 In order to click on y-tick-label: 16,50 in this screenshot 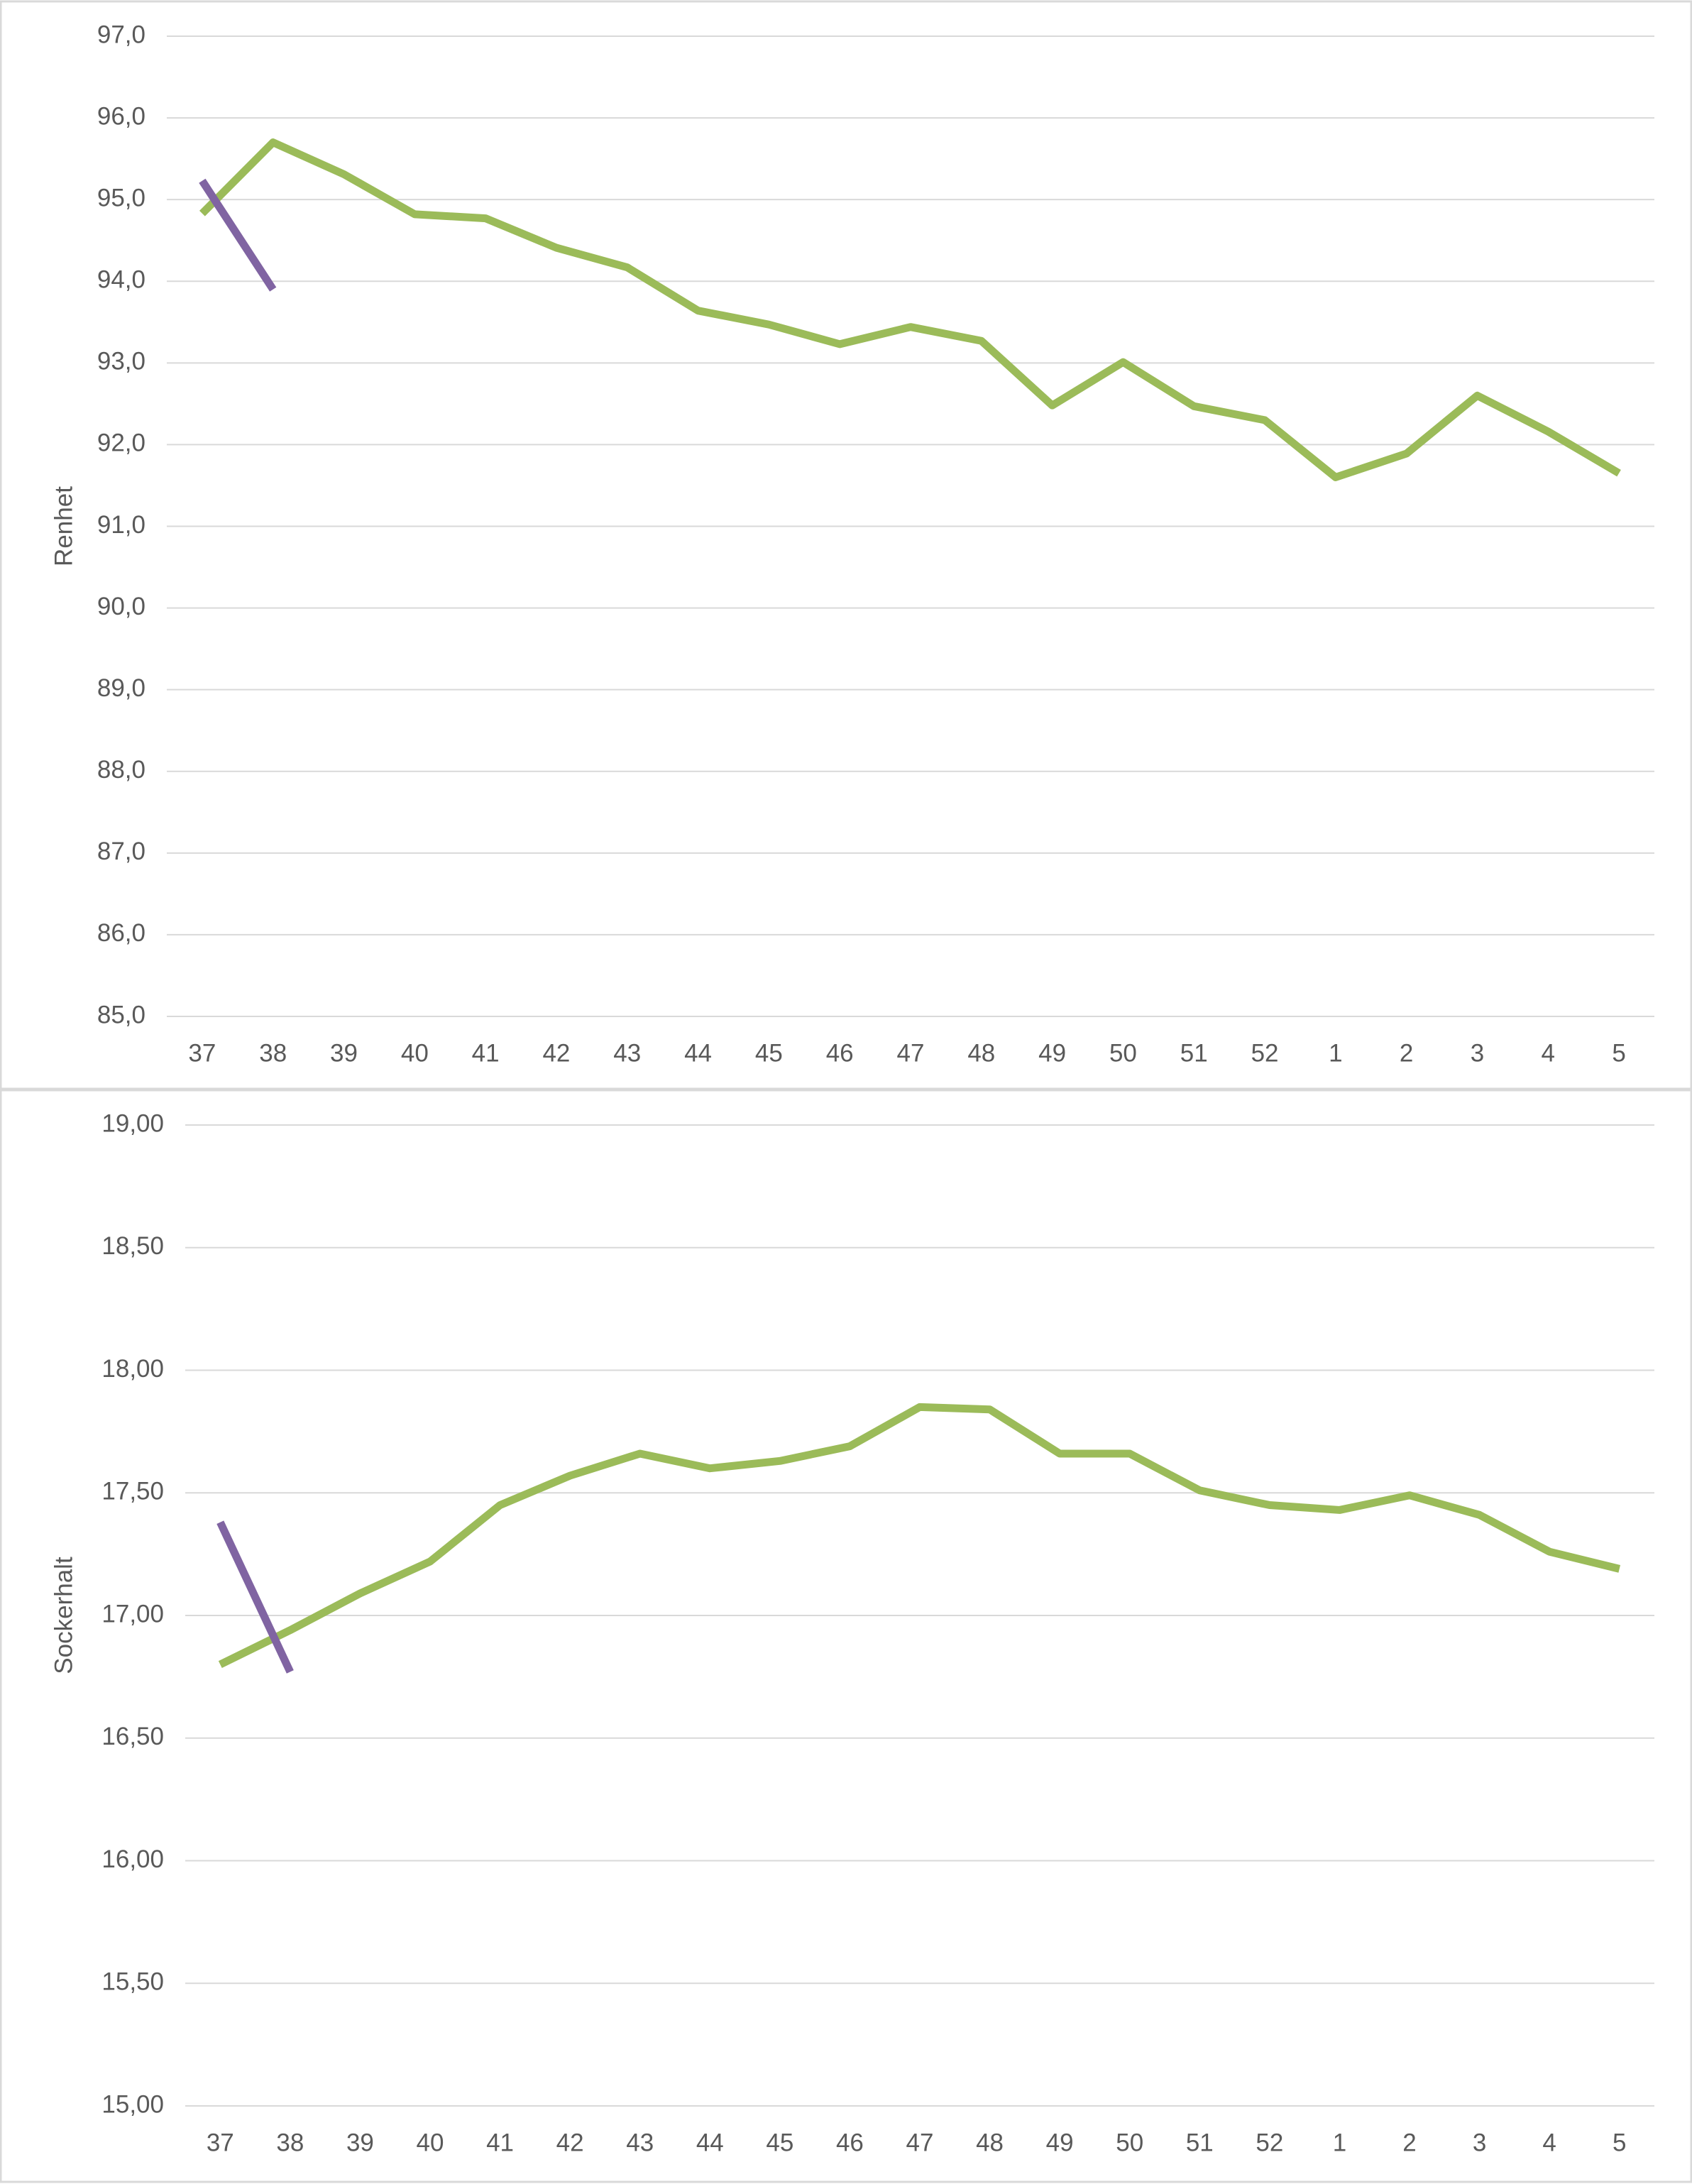, I will do `click(132, 1737)`.